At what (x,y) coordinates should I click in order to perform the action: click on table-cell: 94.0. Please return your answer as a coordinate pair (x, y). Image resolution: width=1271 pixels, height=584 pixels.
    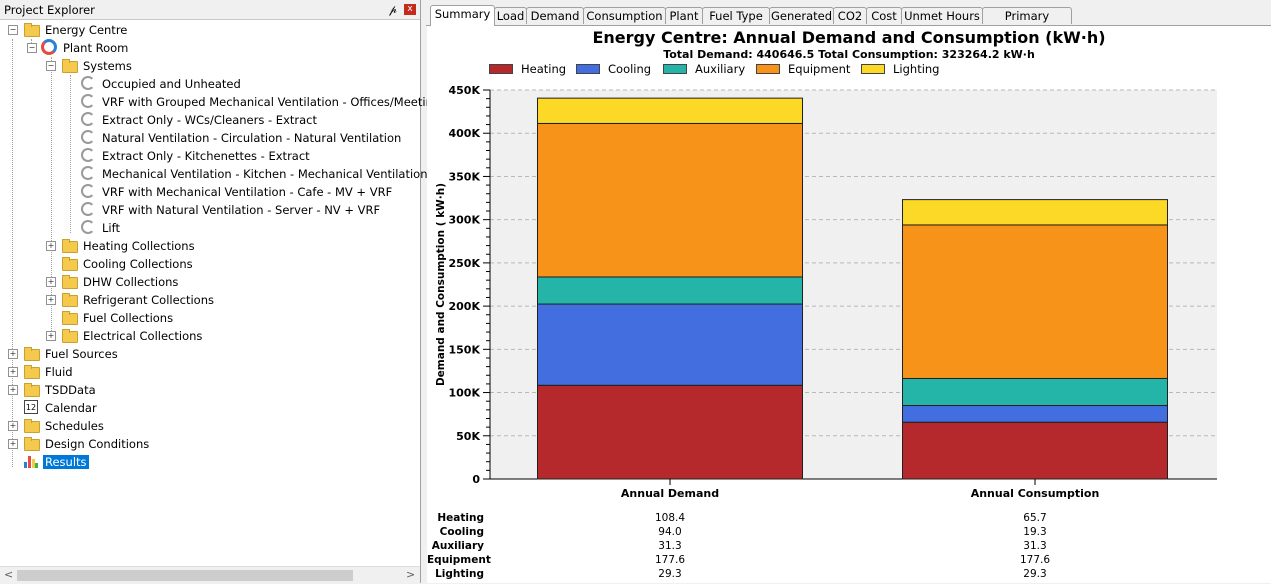
    Looking at the image, I should click on (670, 532).